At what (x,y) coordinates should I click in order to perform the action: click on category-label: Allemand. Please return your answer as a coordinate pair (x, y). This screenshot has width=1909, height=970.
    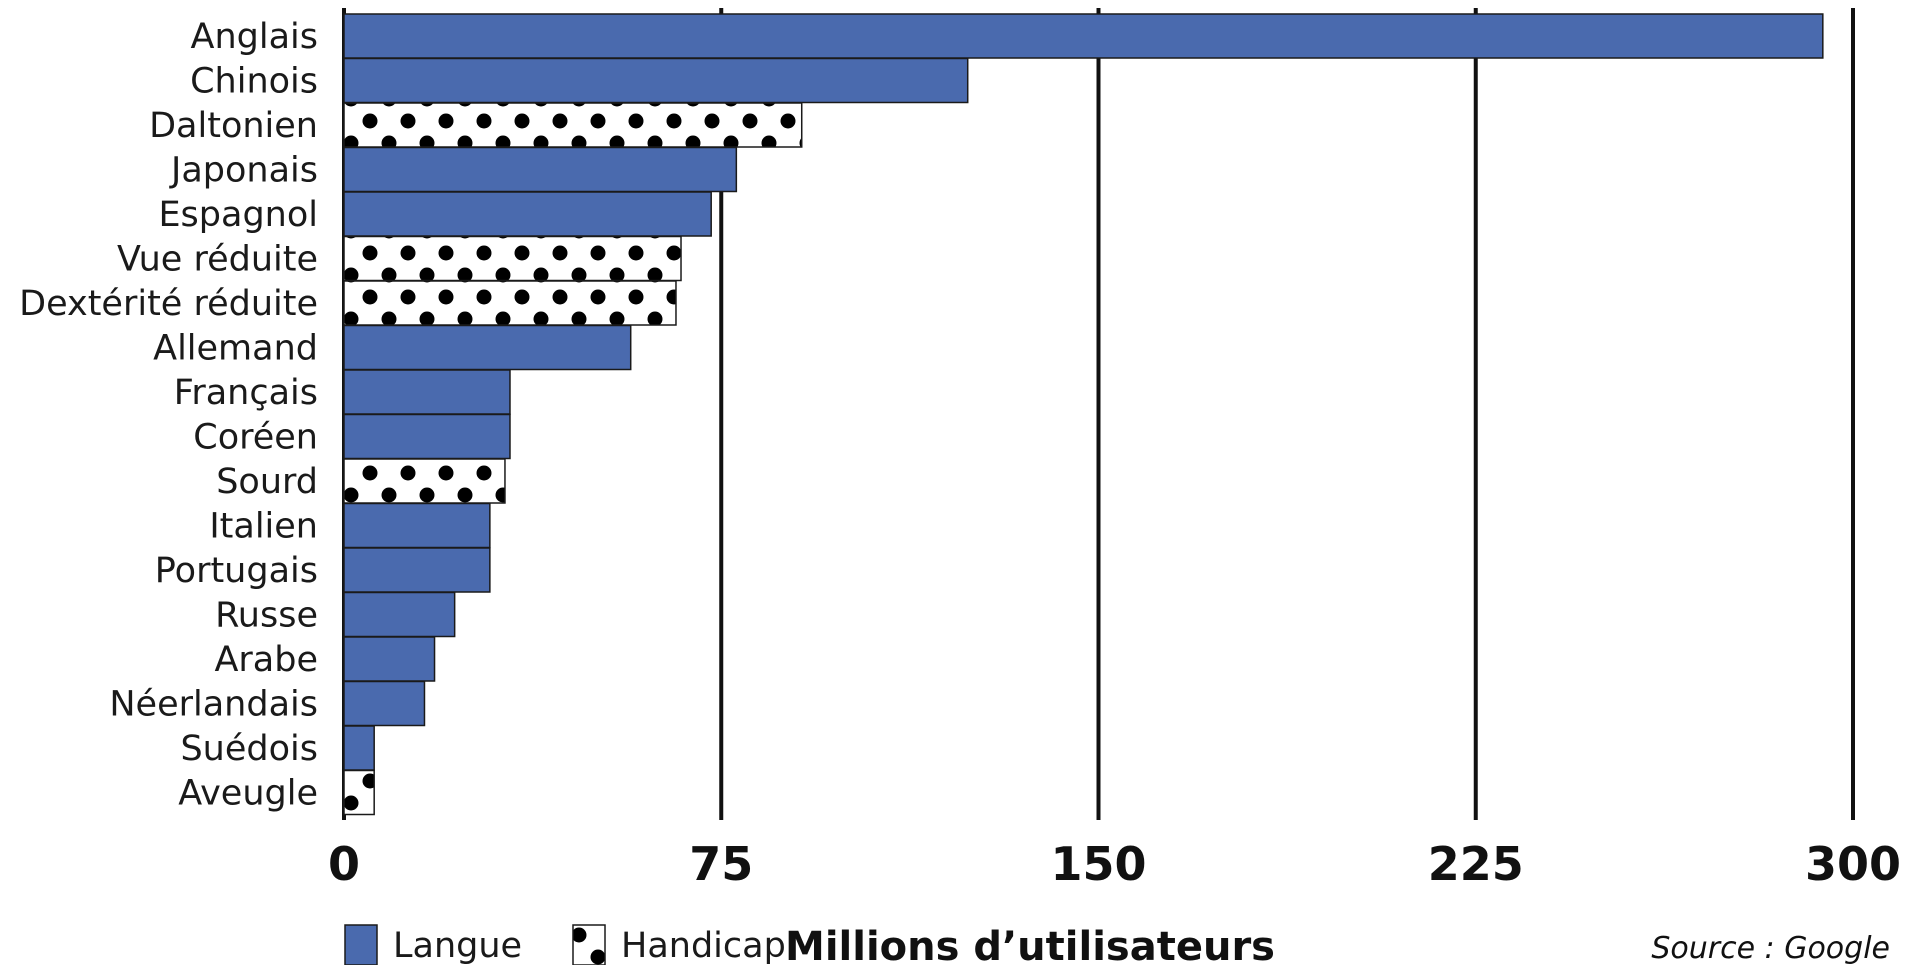
    Looking at the image, I should click on (235, 349).